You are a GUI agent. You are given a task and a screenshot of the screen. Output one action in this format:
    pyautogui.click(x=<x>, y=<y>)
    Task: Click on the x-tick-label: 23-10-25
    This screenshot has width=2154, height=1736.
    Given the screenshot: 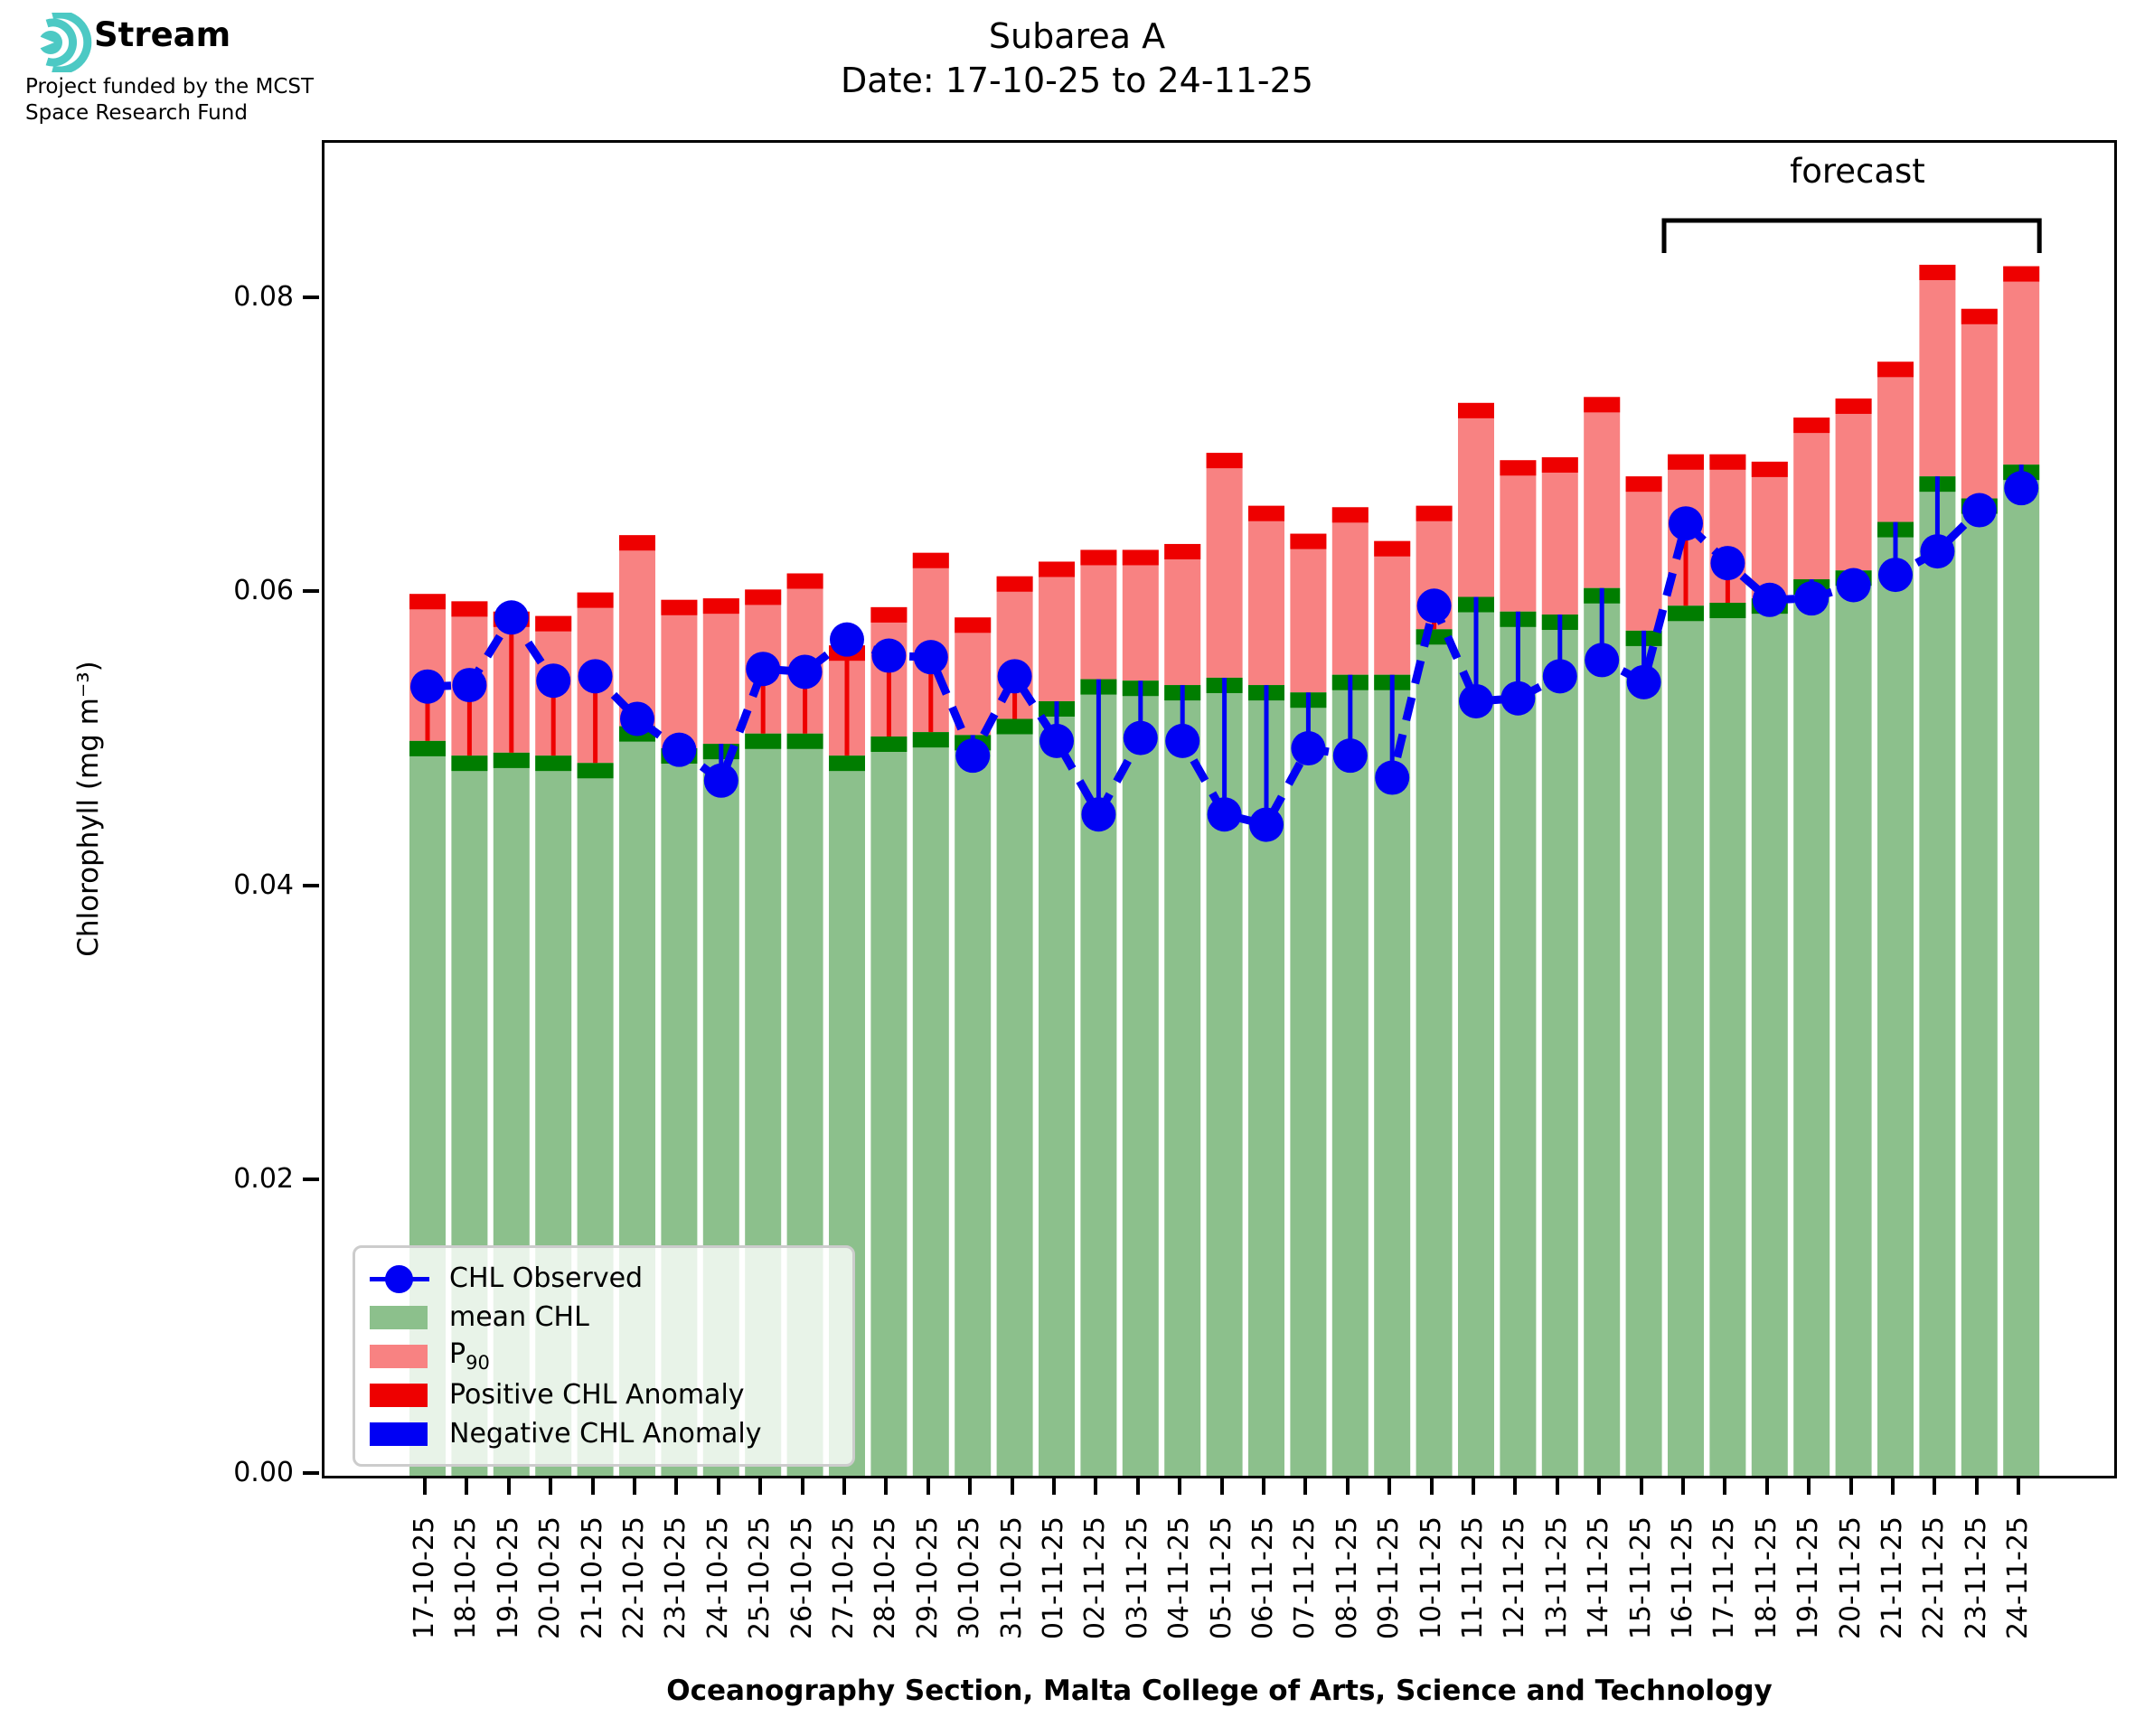 What is the action you would take?
    pyautogui.click(x=676, y=1578)
    